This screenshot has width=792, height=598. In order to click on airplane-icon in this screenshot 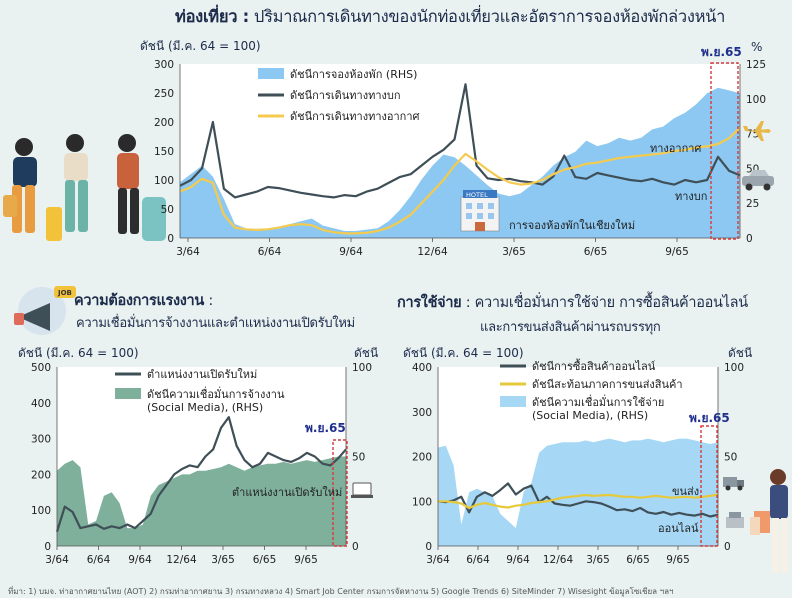, I will do `click(757, 131)`.